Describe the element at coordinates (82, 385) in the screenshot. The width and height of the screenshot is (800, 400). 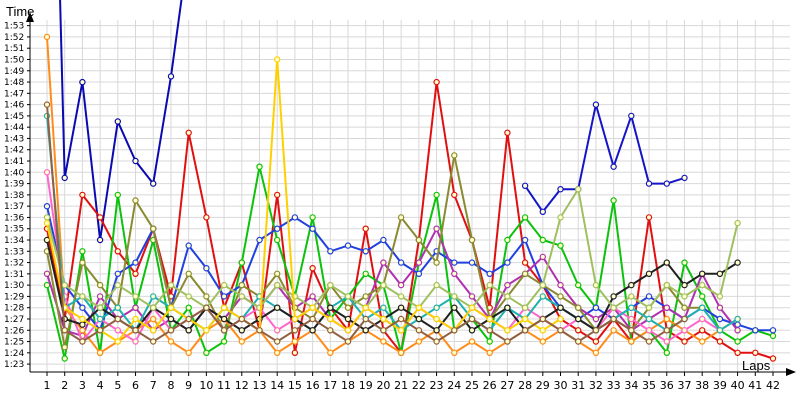
I see `x-tick-label: 3` at that location.